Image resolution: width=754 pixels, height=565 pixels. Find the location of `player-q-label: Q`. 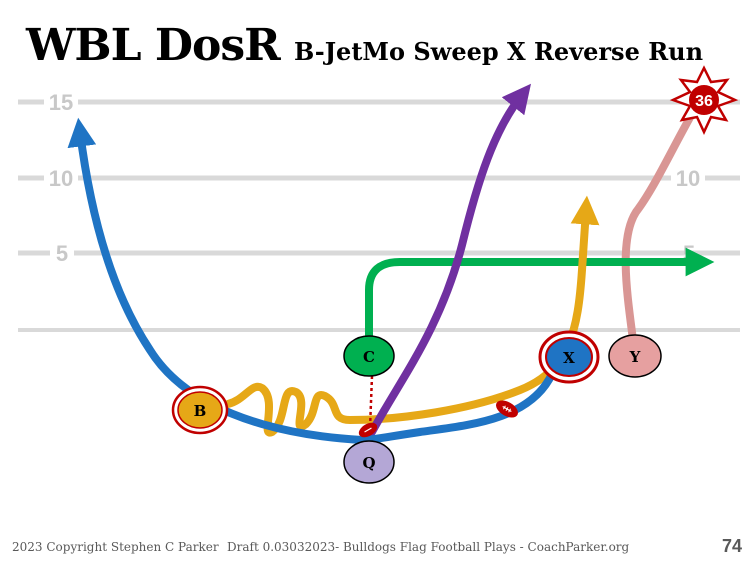

player-q-label: Q is located at coordinates (368, 463).